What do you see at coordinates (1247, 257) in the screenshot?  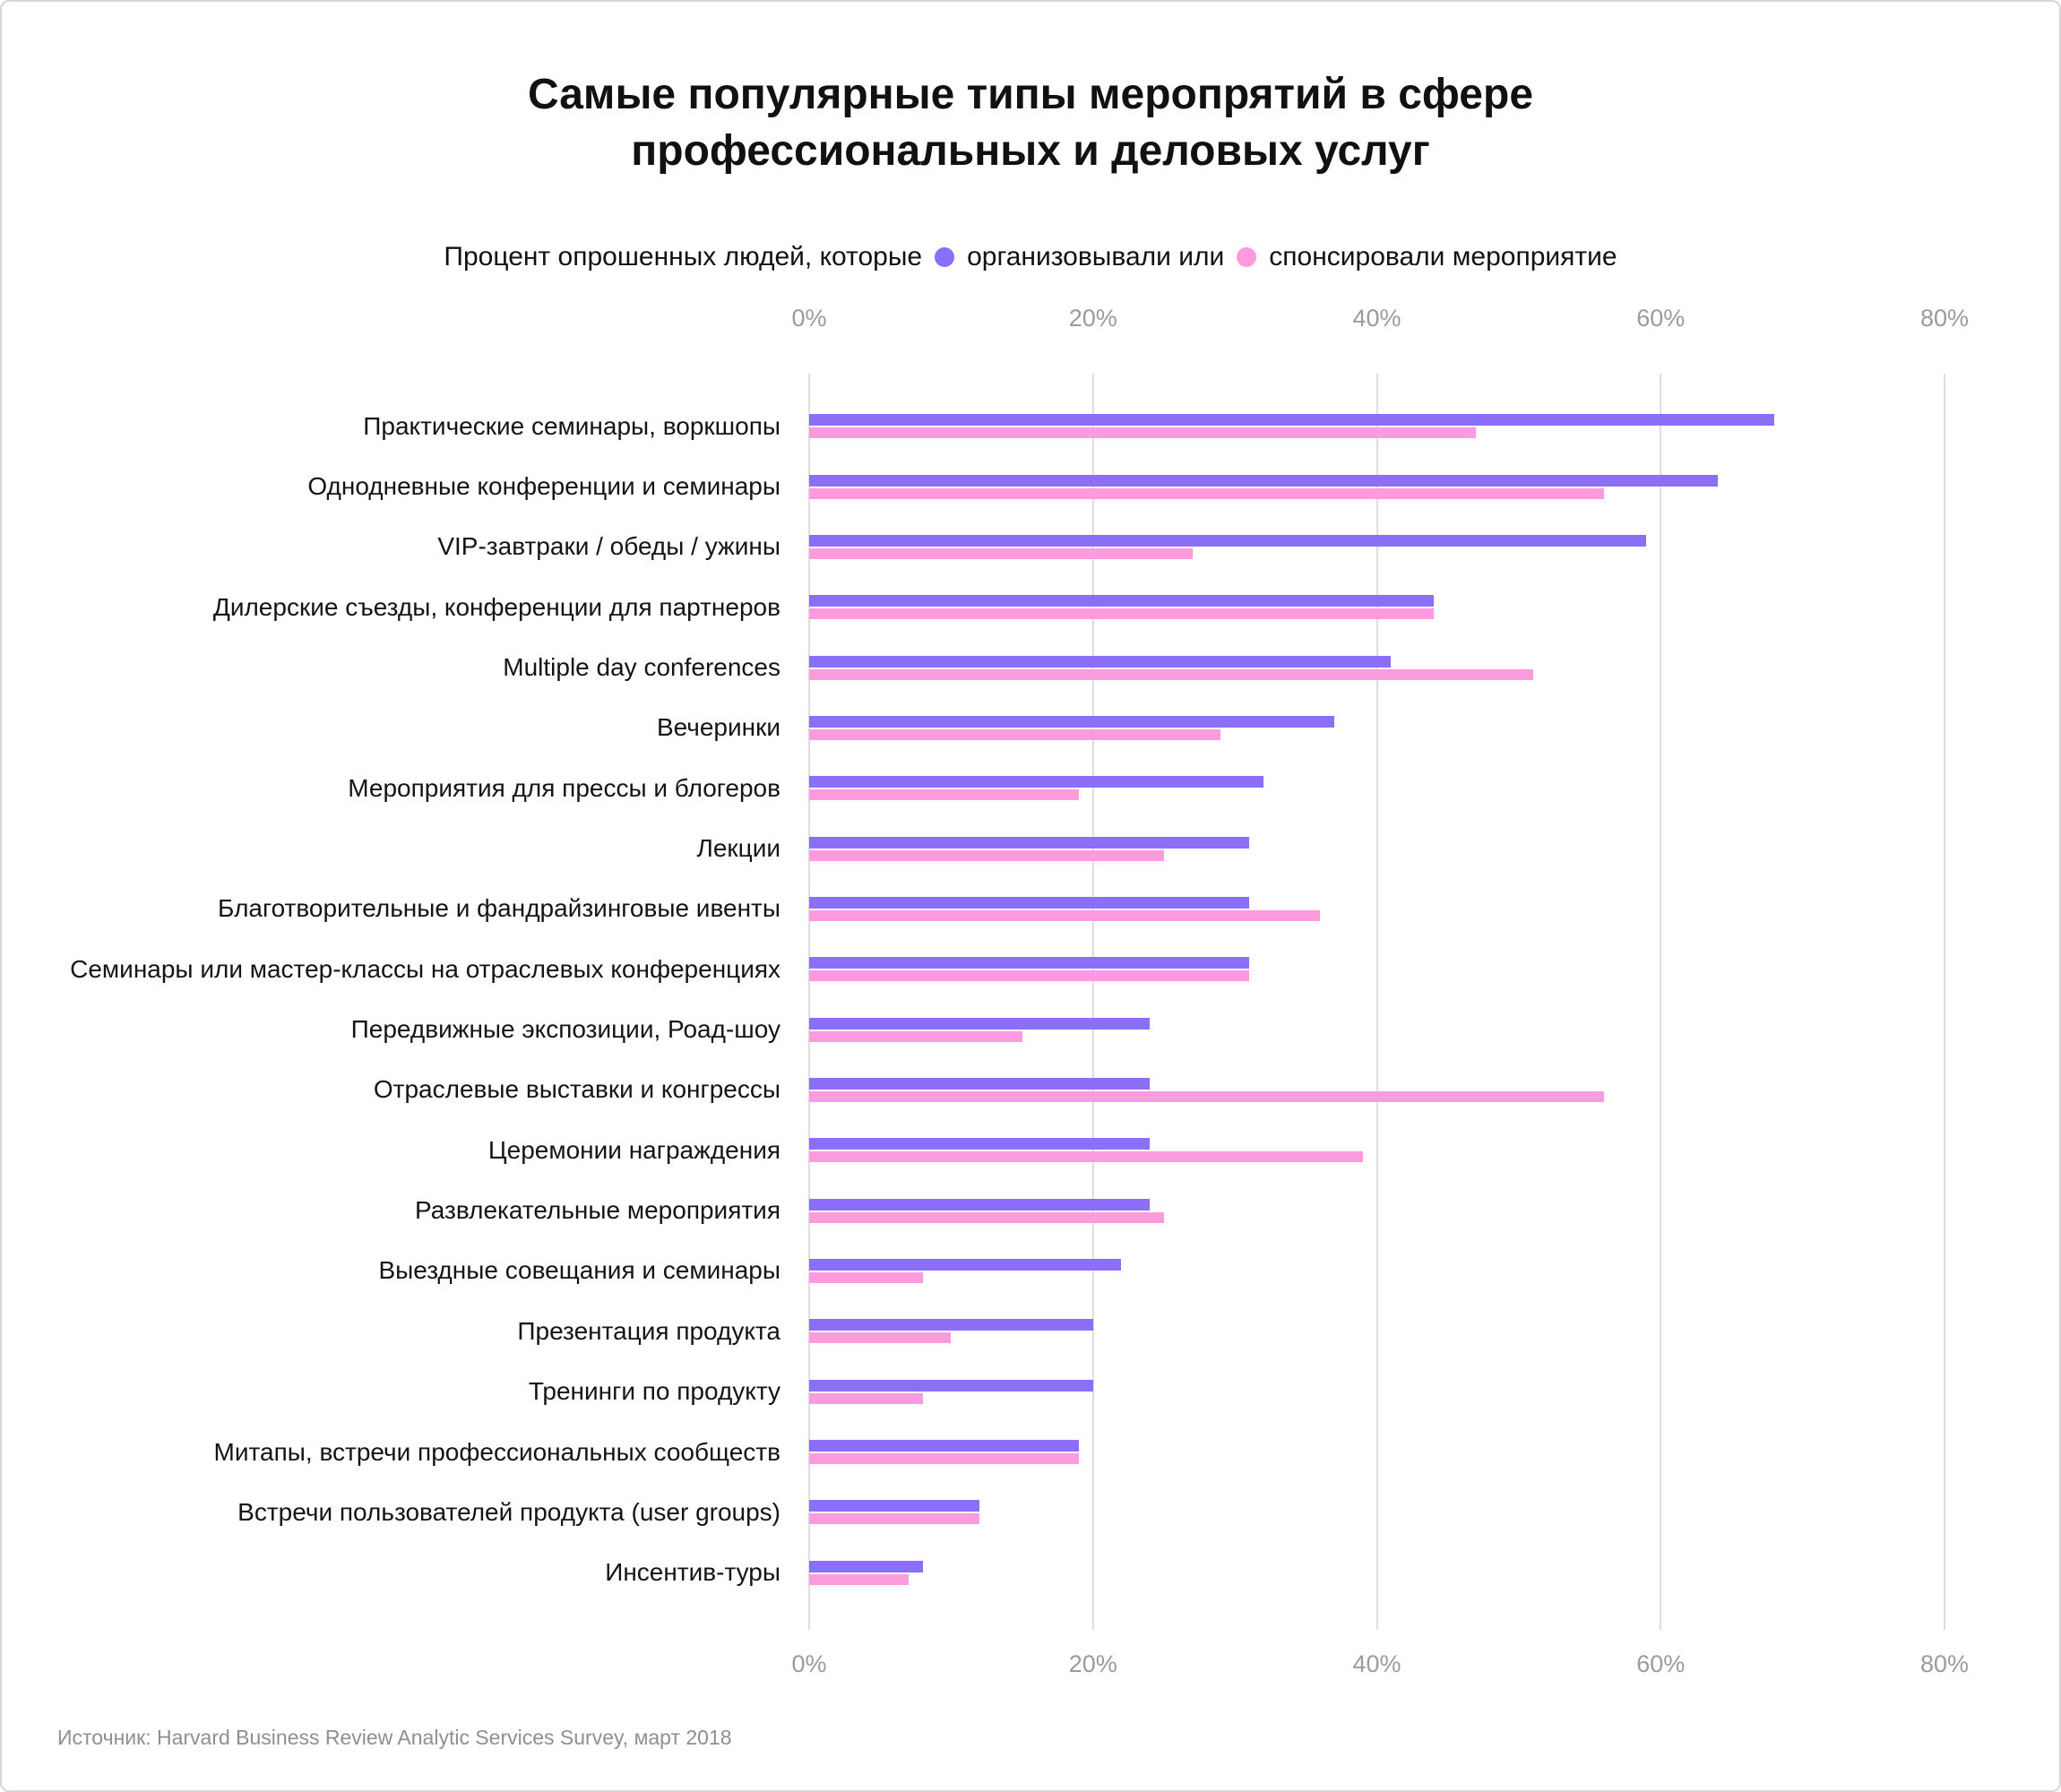 I see `legend-dot-sponsored-icon` at bounding box center [1247, 257].